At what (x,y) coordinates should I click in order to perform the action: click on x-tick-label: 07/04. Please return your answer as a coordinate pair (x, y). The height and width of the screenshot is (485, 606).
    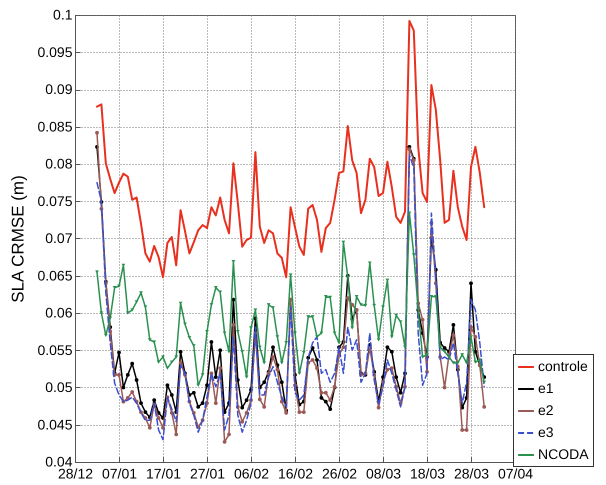
    Looking at the image, I should click on (516, 474).